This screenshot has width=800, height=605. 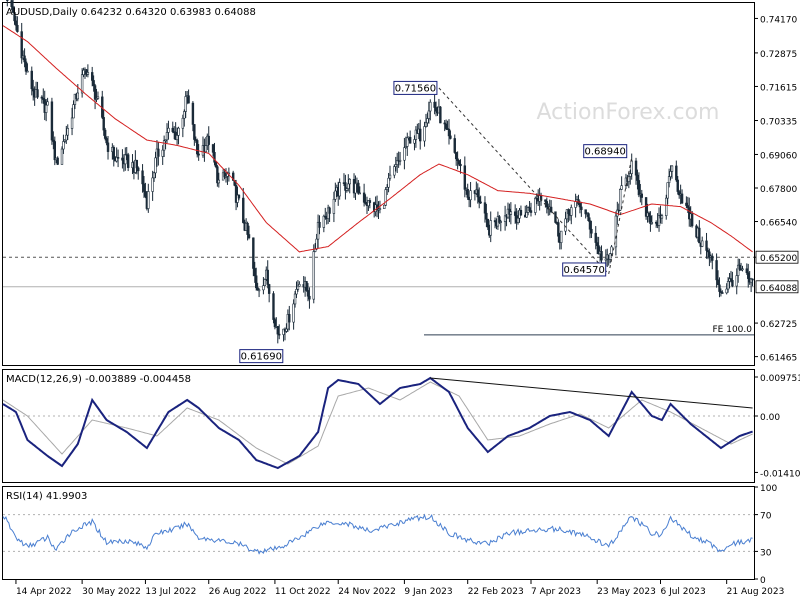 I want to click on annotation-label: 0.71560, so click(x=415, y=88).